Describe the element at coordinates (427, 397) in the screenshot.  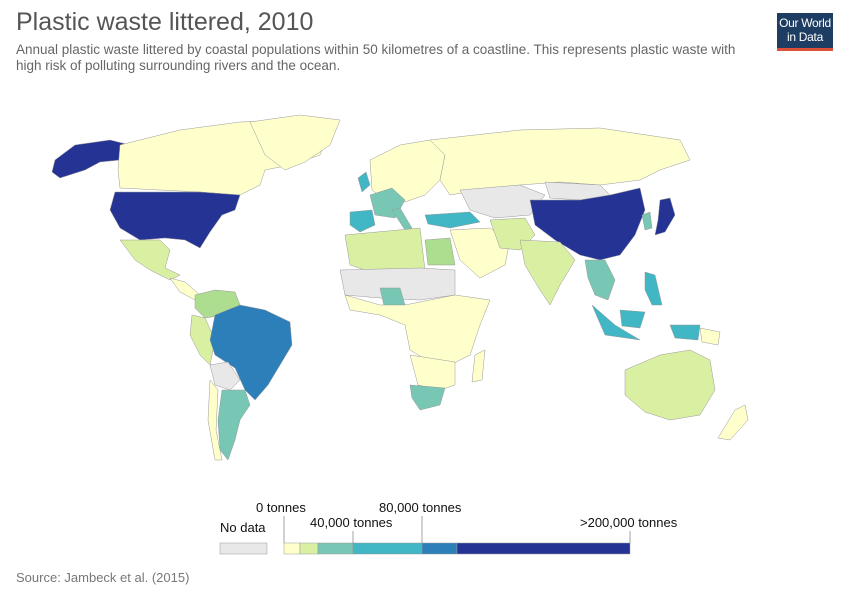
I see `region-south-africa` at that location.